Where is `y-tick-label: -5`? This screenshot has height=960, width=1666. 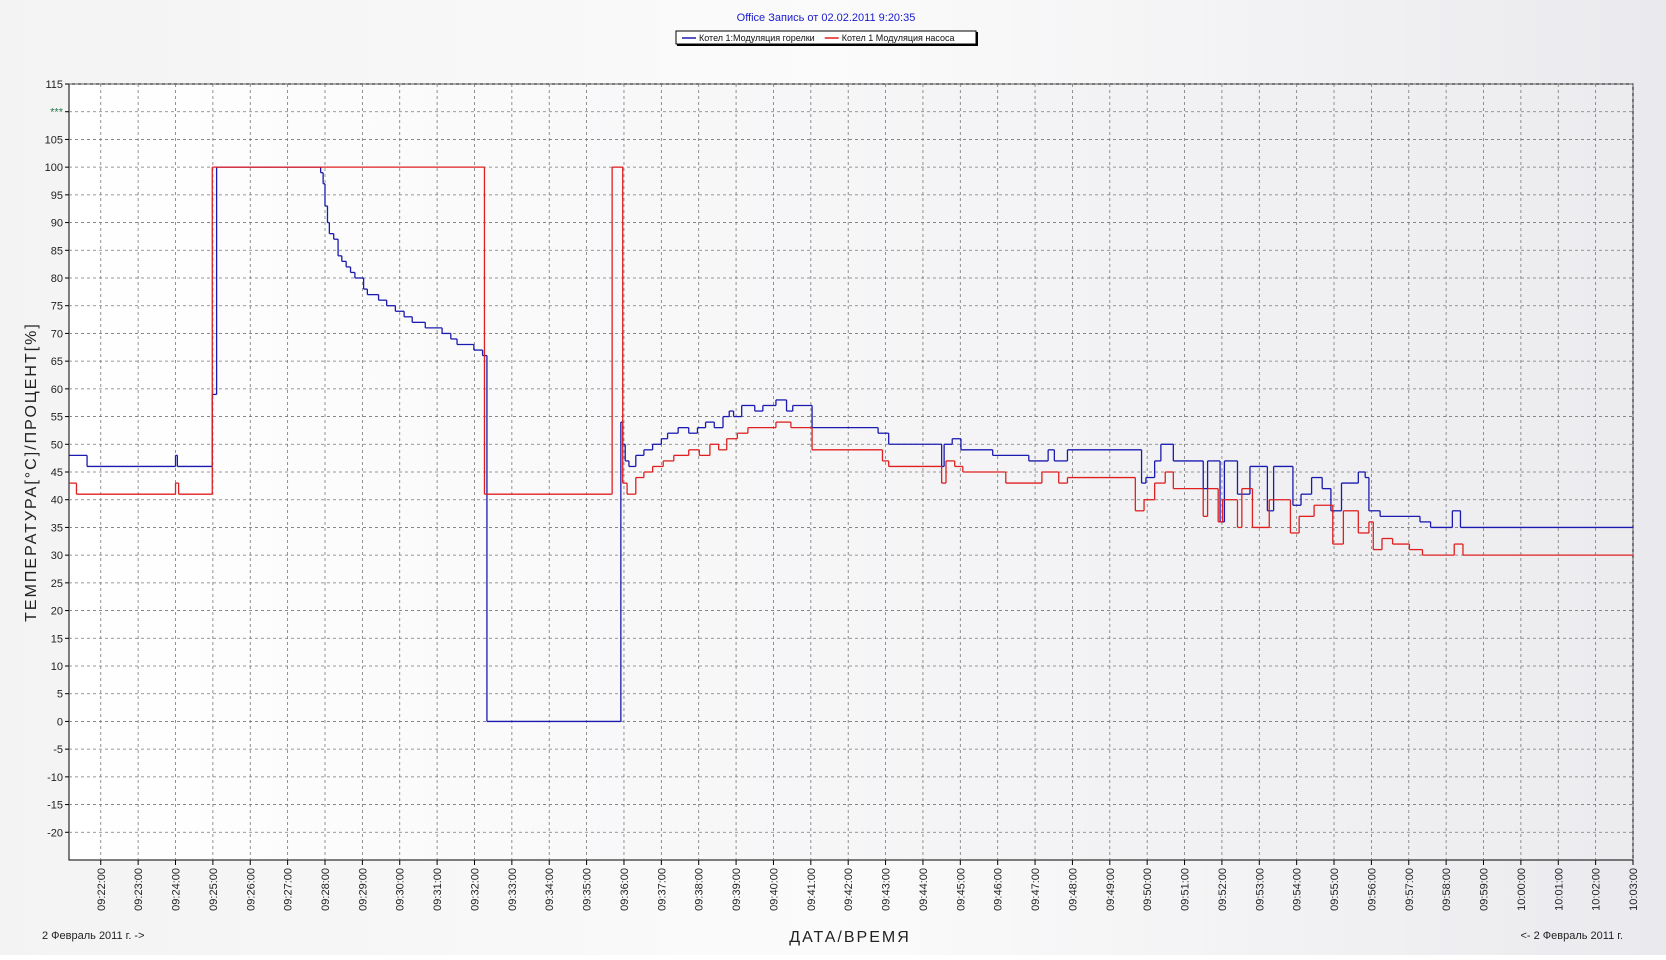 y-tick-label: -5 is located at coordinates (58, 750).